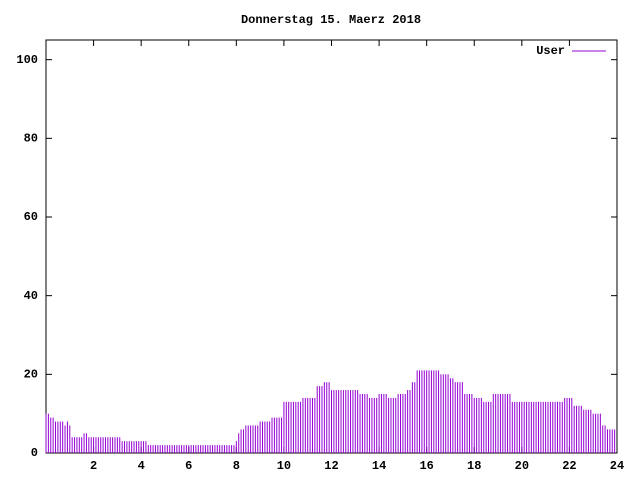  What do you see at coordinates (31, 217) in the screenshot?
I see `y-tick-label: 60` at bounding box center [31, 217].